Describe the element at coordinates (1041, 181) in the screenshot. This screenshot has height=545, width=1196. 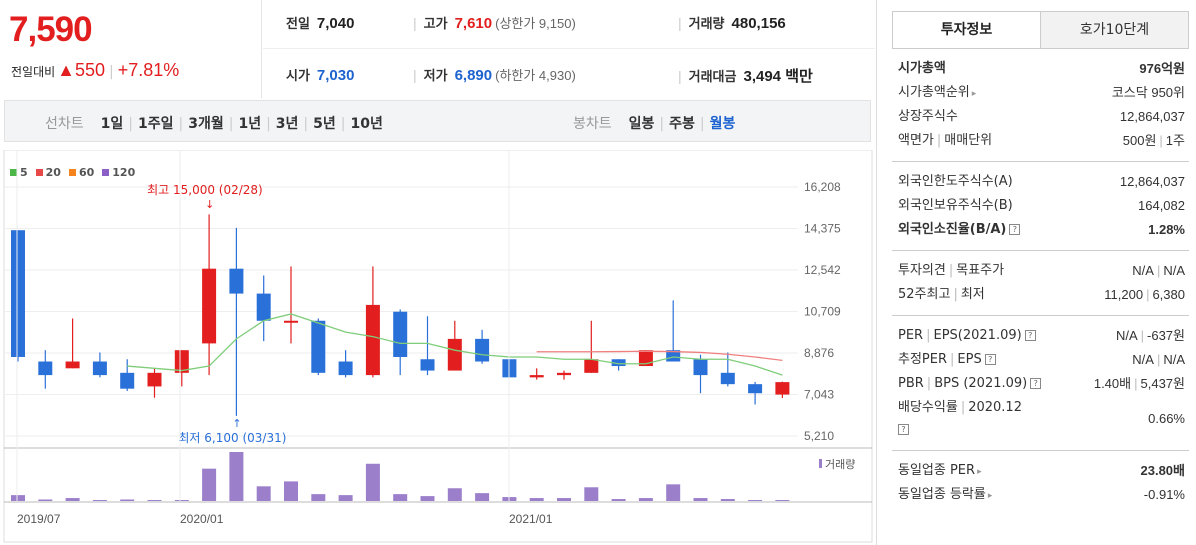
I see `foreign-limit-row: 외국인한도주식수(A) 12,864,037` at that location.